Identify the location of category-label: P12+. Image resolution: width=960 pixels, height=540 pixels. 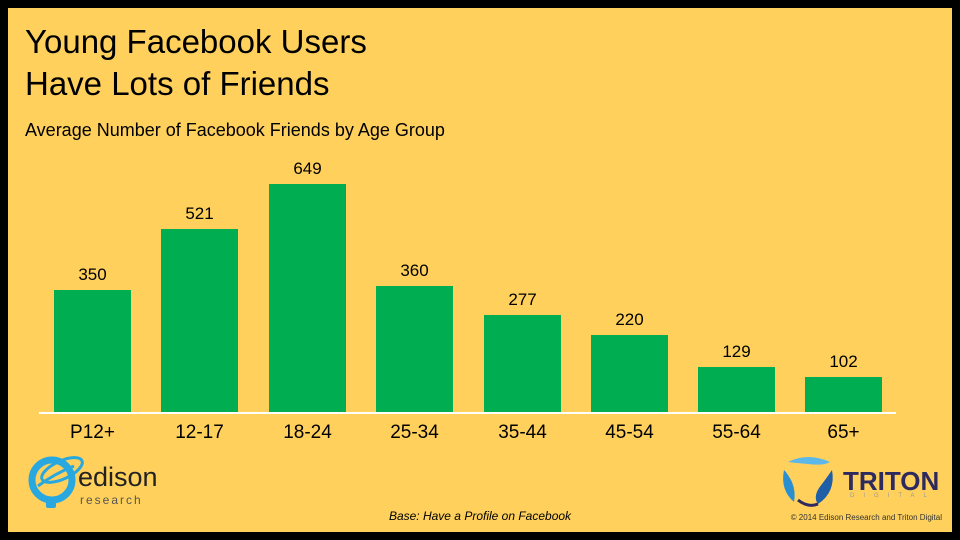
(92, 432).